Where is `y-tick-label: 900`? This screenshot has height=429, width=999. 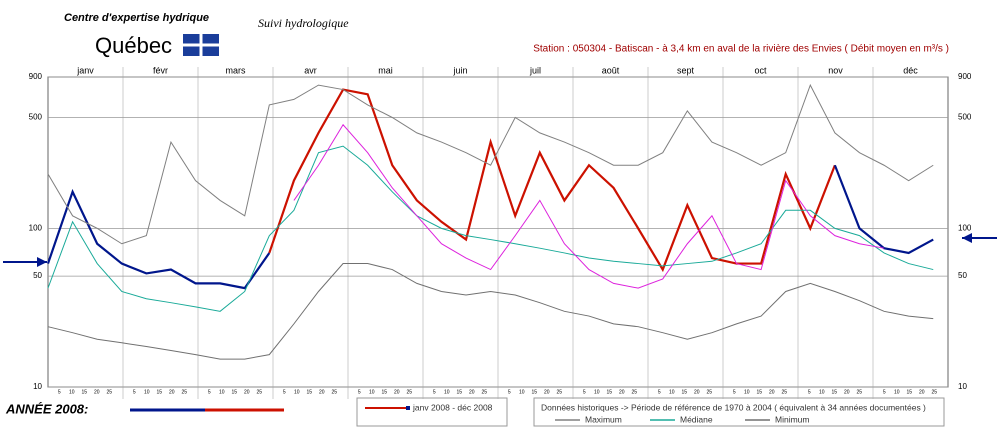
y-tick-label: 900 is located at coordinates (36, 76).